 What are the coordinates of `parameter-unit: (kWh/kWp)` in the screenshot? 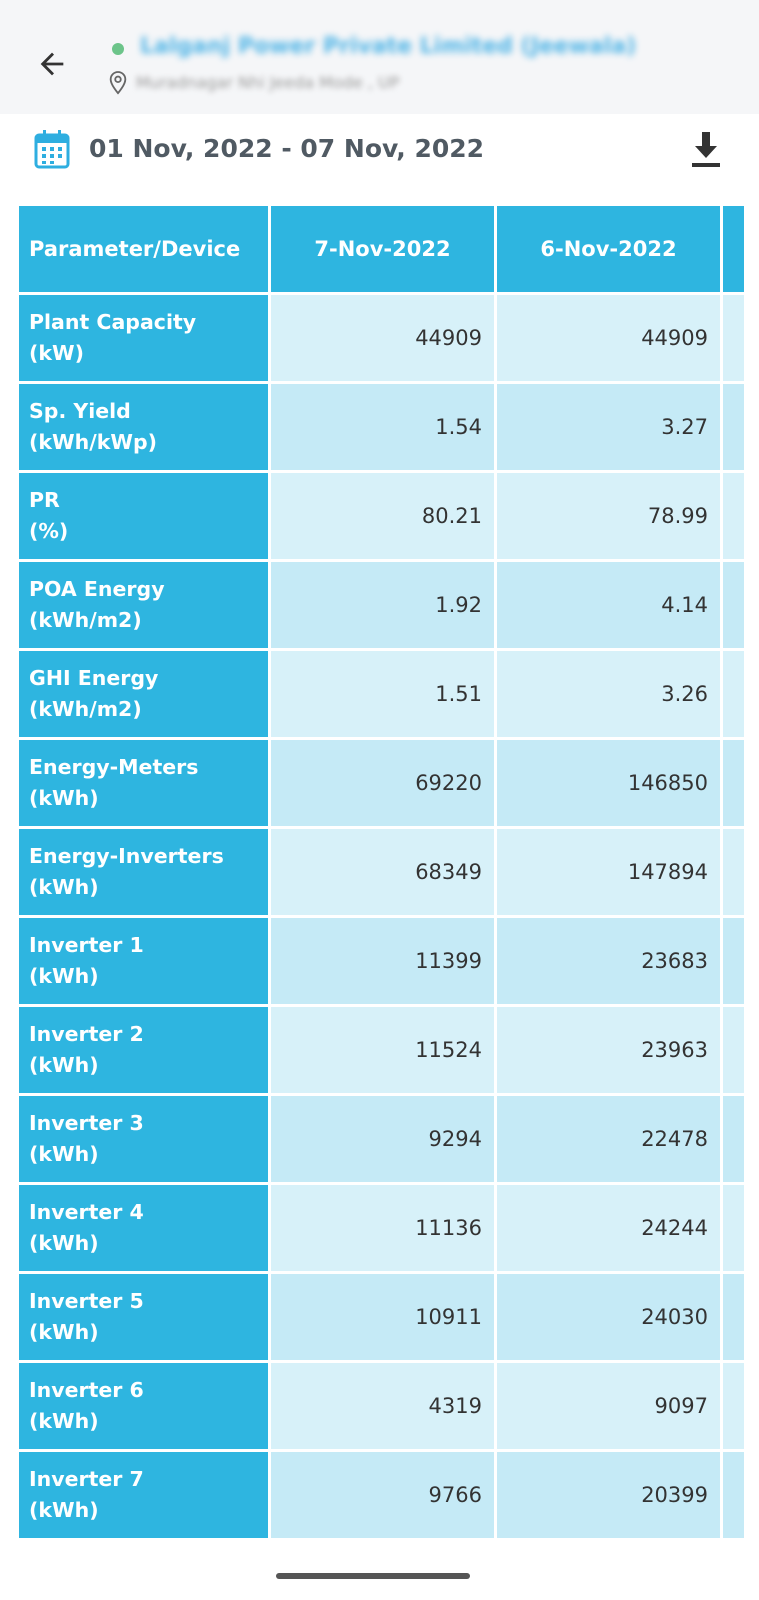 It's located at (93, 442).